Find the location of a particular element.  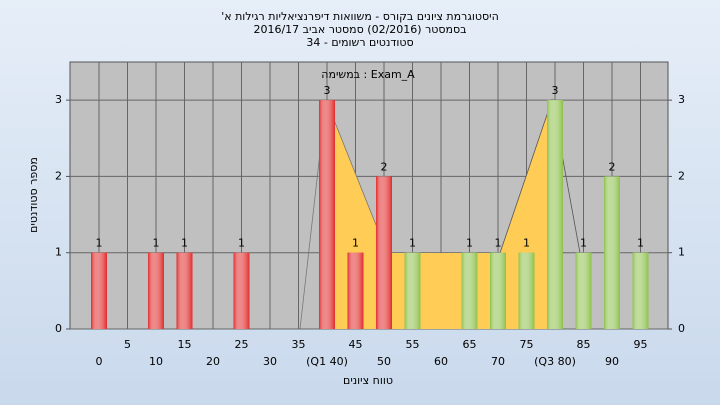

x-tick-label: 30 is located at coordinates (270, 361).